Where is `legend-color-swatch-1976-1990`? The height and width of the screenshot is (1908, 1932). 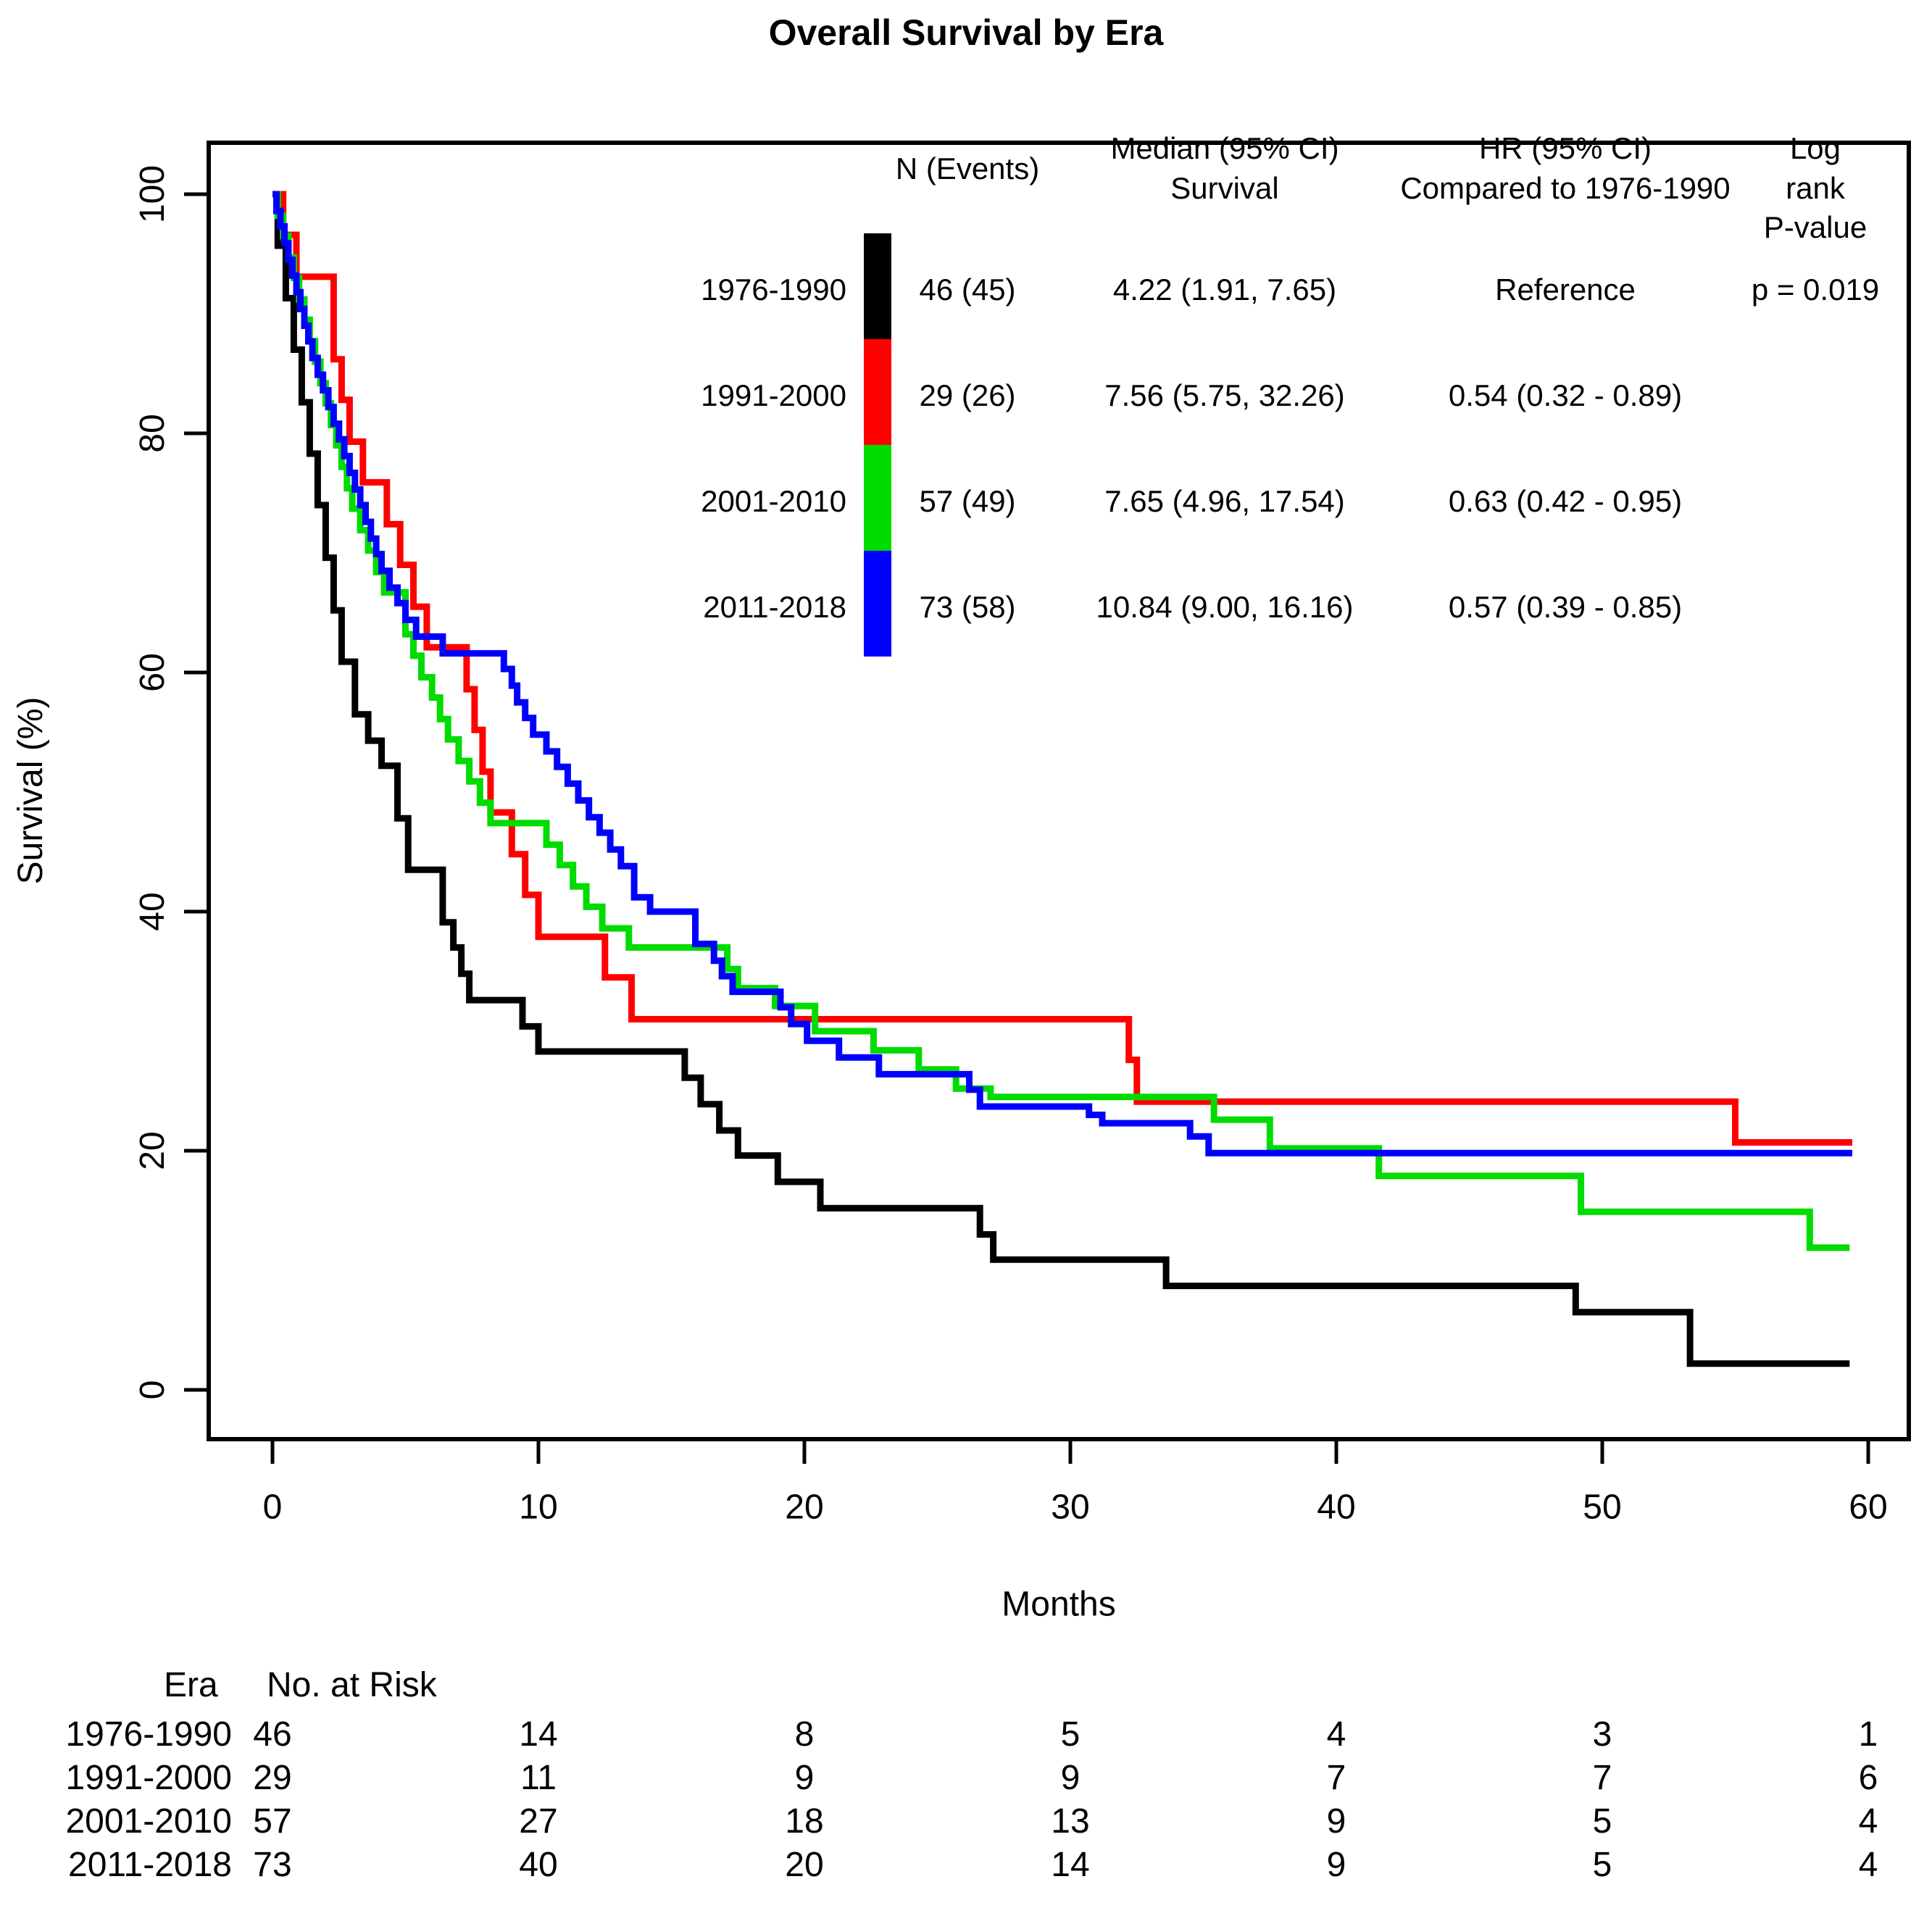 legend-color-swatch-1976-1990 is located at coordinates (877, 286).